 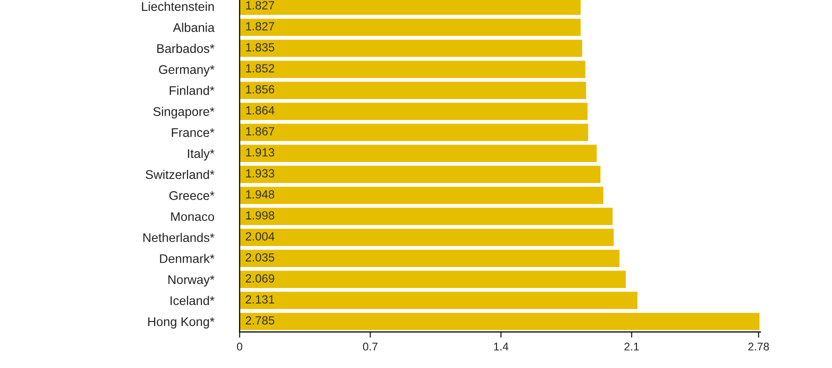 I want to click on data-label: 1.864, so click(x=260, y=110).